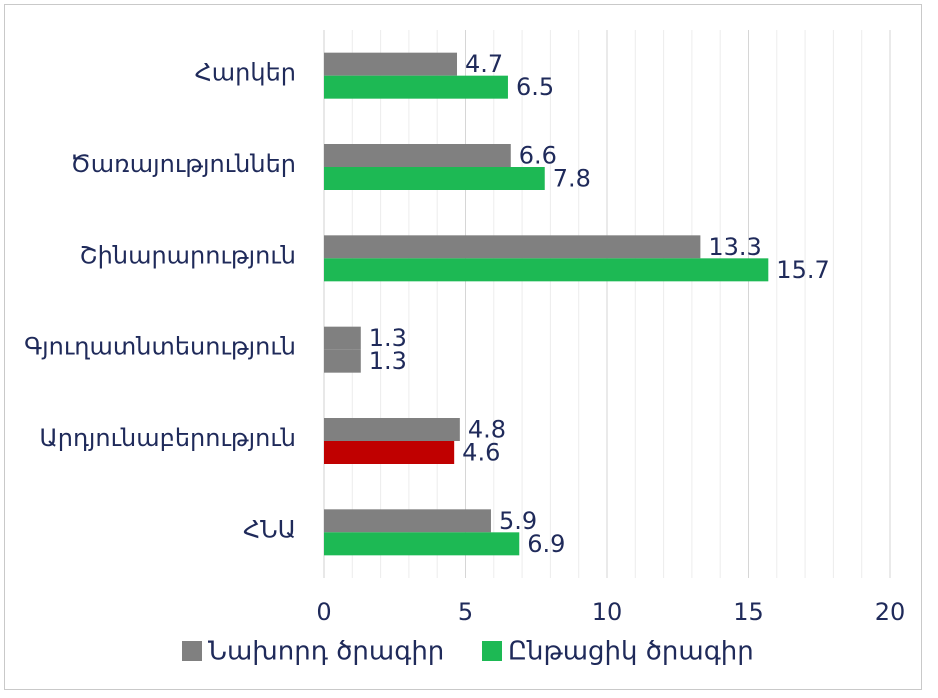  What do you see at coordinates (748, 612) in the screenshot?
I see `x-tick-label: 15` at bounding box center [748, 612].